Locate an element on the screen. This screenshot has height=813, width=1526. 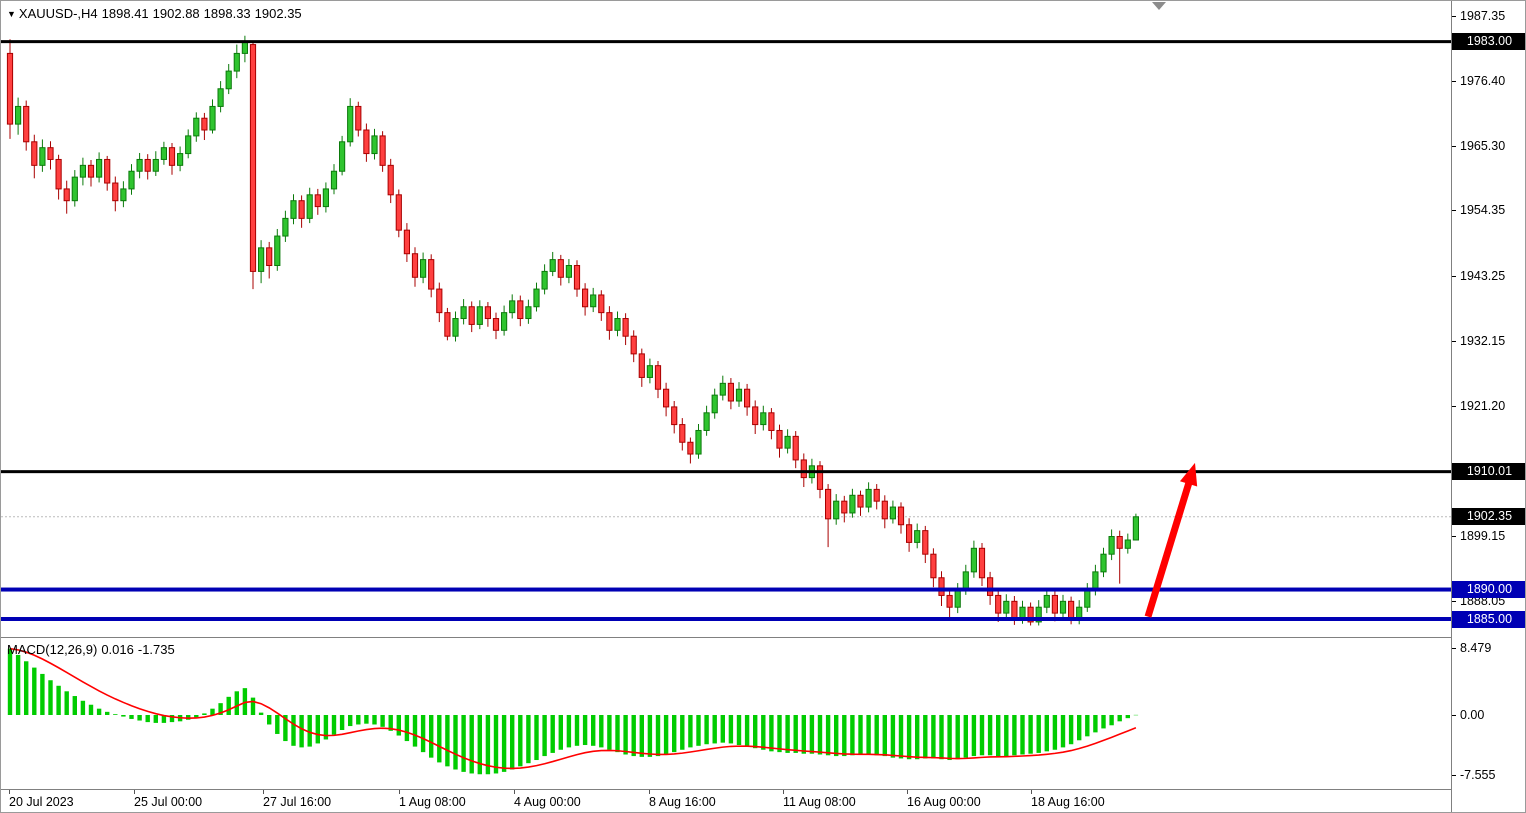
price-tick-label: 1921.20 is located at coordinates (1483, 405).